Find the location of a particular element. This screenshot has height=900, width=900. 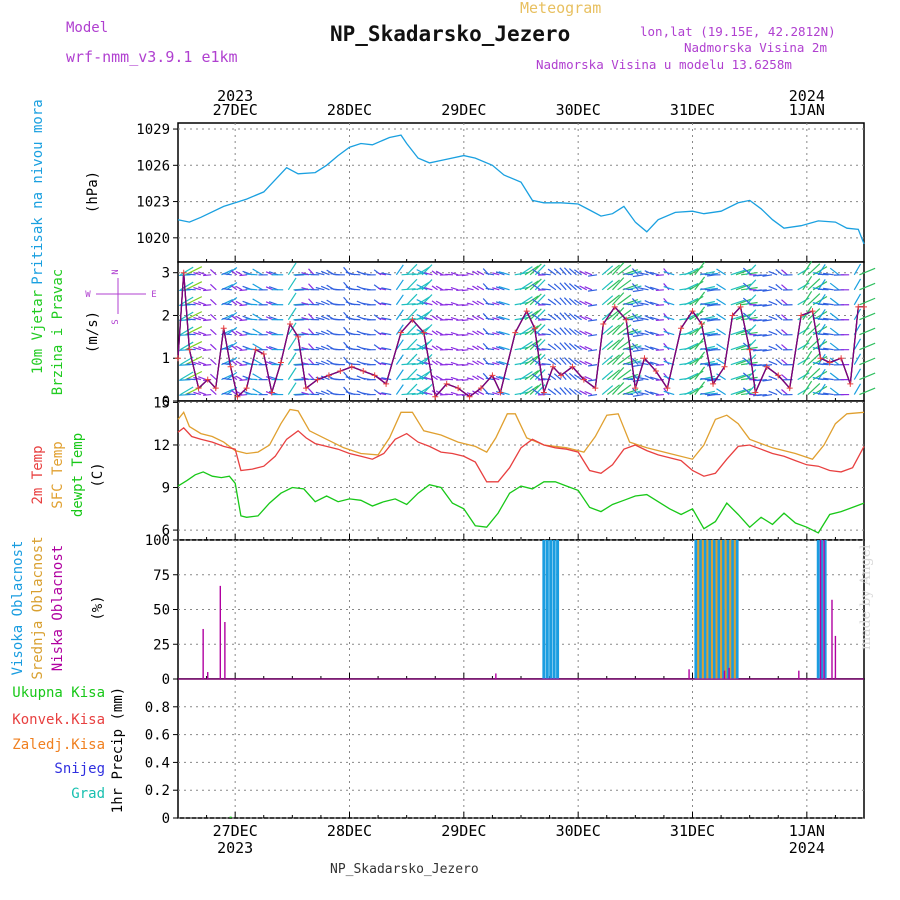

wind-barbs is located at coordinates (527, 329).